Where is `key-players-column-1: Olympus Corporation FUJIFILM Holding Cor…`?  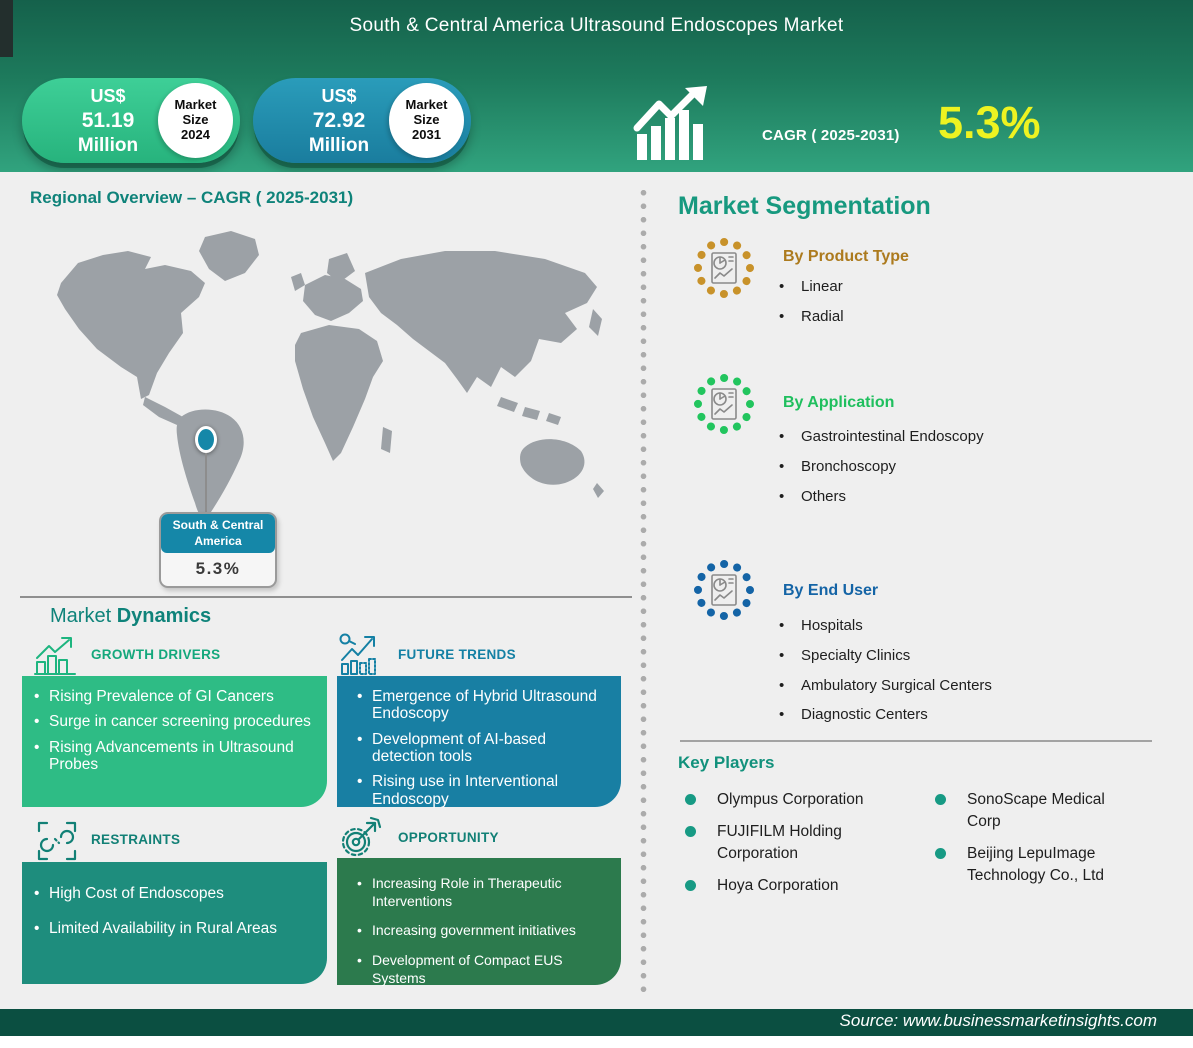 key-players-column-1: Olympus Corporation FUJIFILM Holding Cor… is located at coordinates (782, 848).